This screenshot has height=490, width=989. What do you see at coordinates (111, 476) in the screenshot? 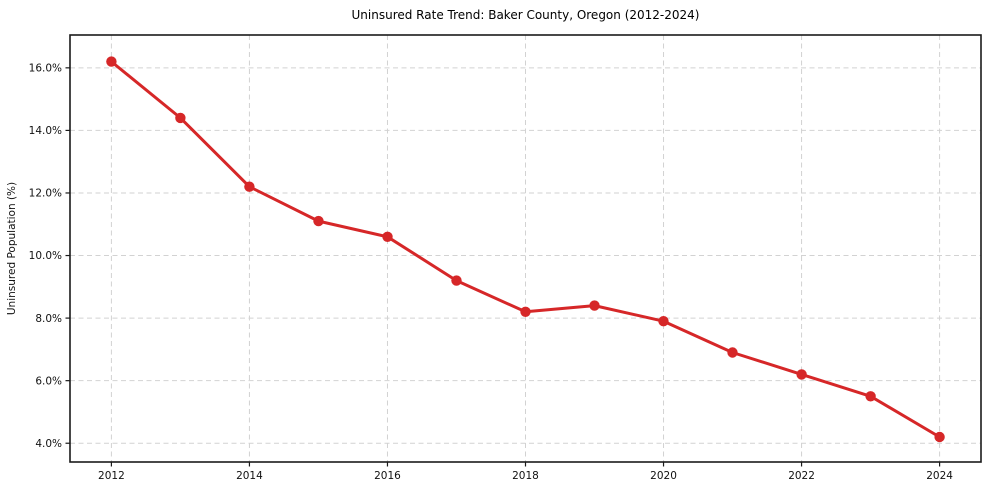
I see `x-tick-label: 2012` at bounding box center [111, 476].